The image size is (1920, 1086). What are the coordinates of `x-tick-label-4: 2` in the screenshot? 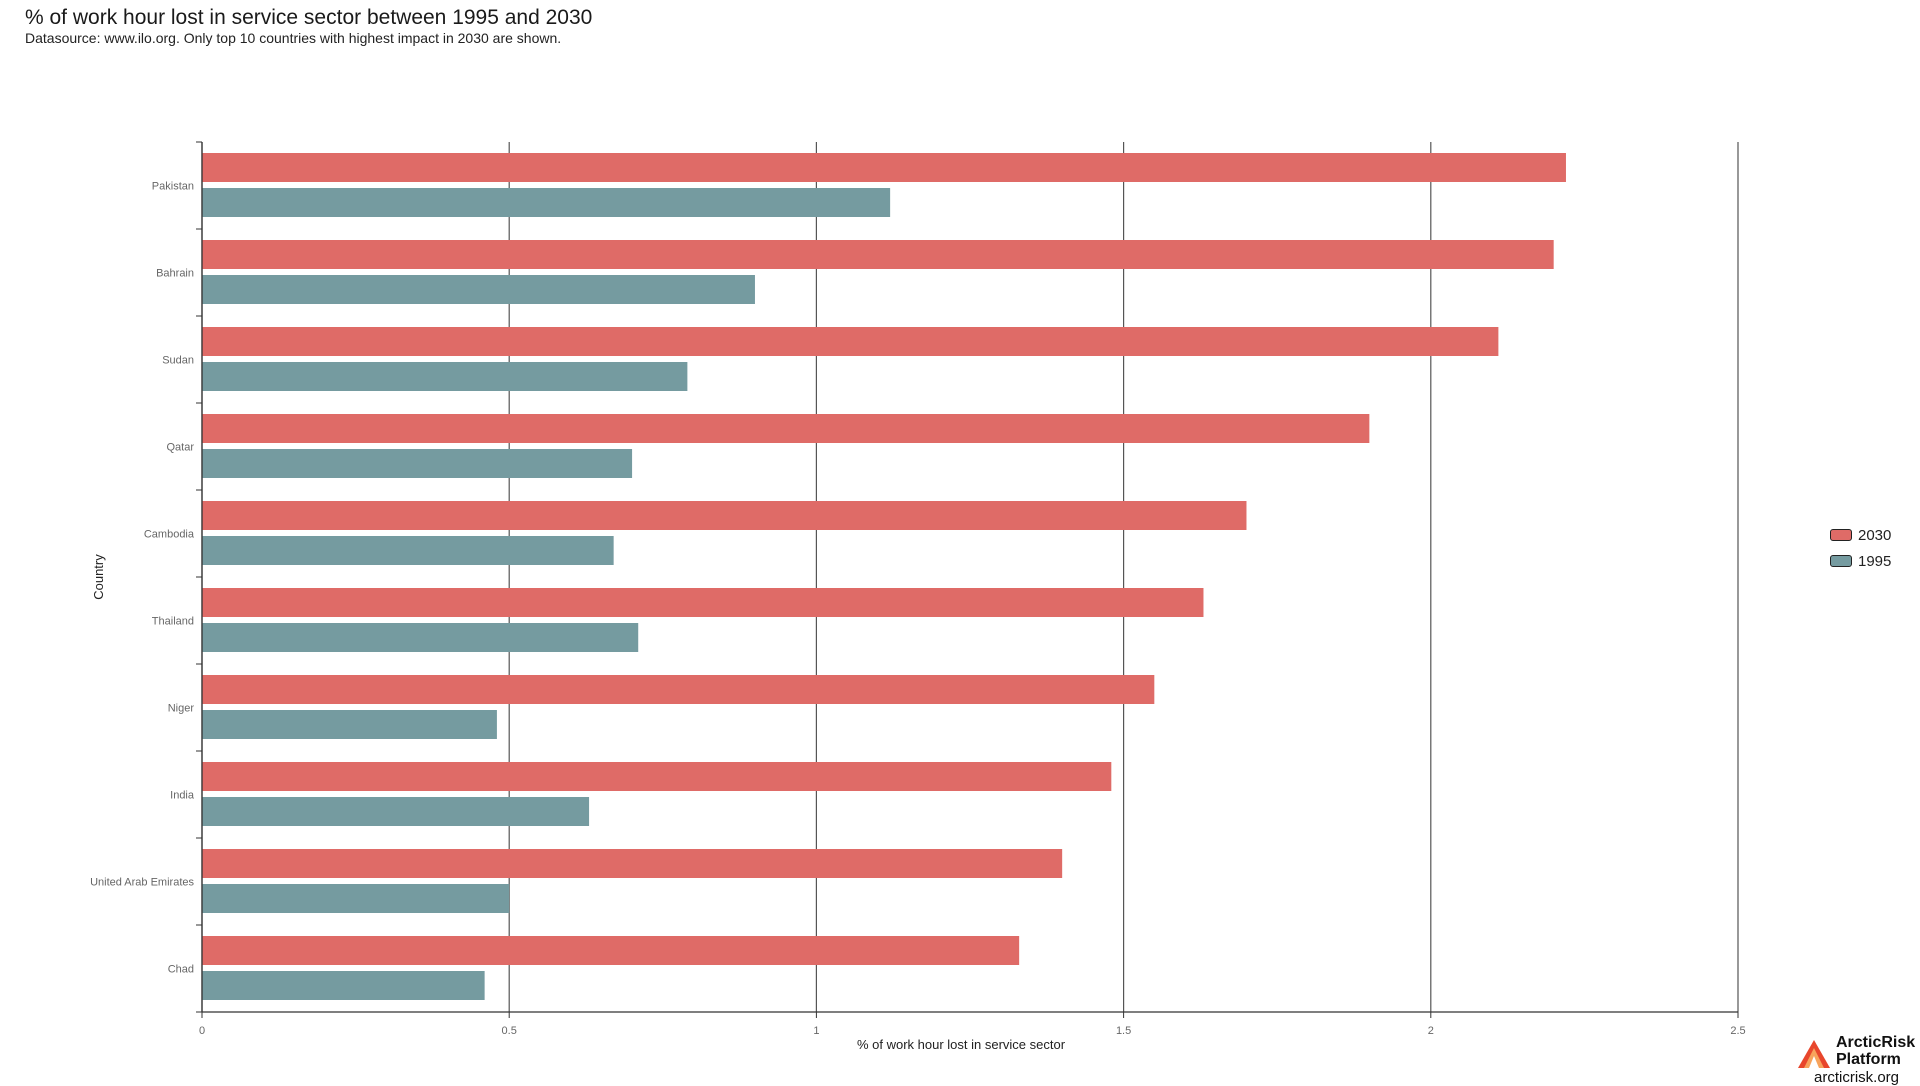 It's located at (1431, 1031).